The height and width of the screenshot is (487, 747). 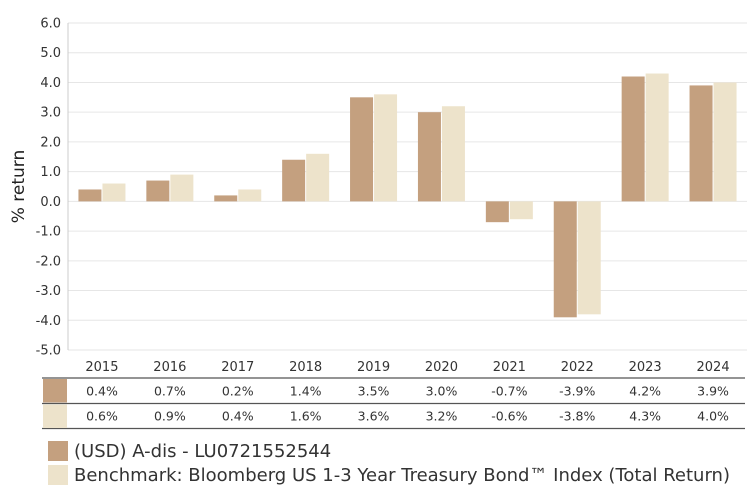 I want to click on x-tick-label: 2019, so click(x=373, y=367).